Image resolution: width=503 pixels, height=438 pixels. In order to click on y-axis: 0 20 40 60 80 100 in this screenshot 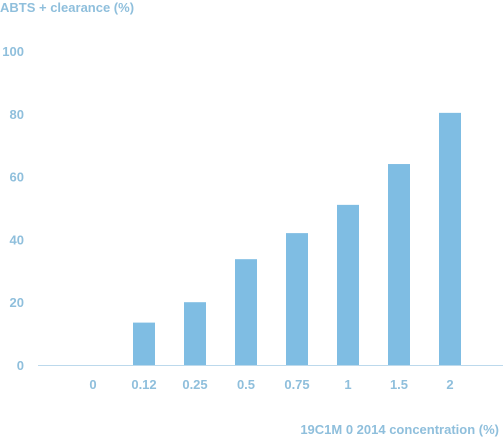, I will do `click(13, 208)`.